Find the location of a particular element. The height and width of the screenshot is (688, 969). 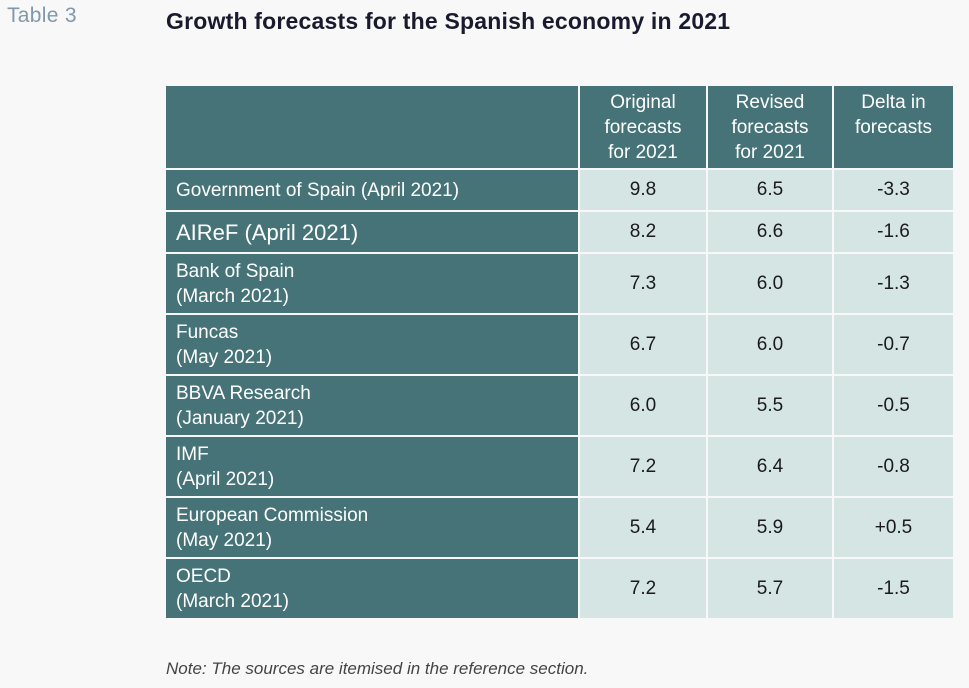

header-corner is located at coordinates (372, 127).